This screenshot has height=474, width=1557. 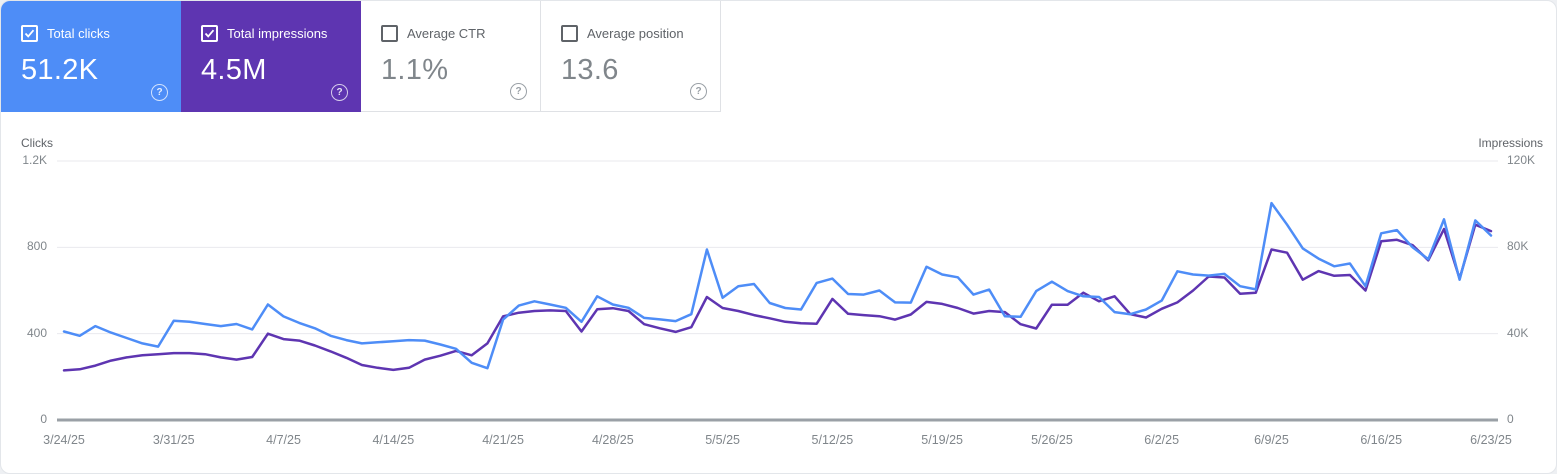 What do you see at coordinates (1510, 143) in the screenshot?
I see `right-axis-title: Impressions` at bounding box center [1510, 143].